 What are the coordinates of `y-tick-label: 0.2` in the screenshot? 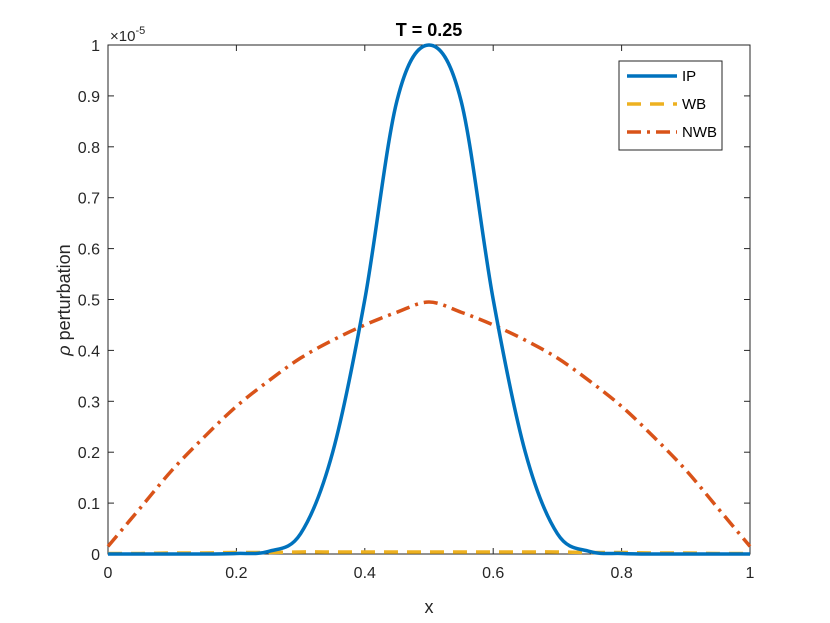 It's located at (89, 453).